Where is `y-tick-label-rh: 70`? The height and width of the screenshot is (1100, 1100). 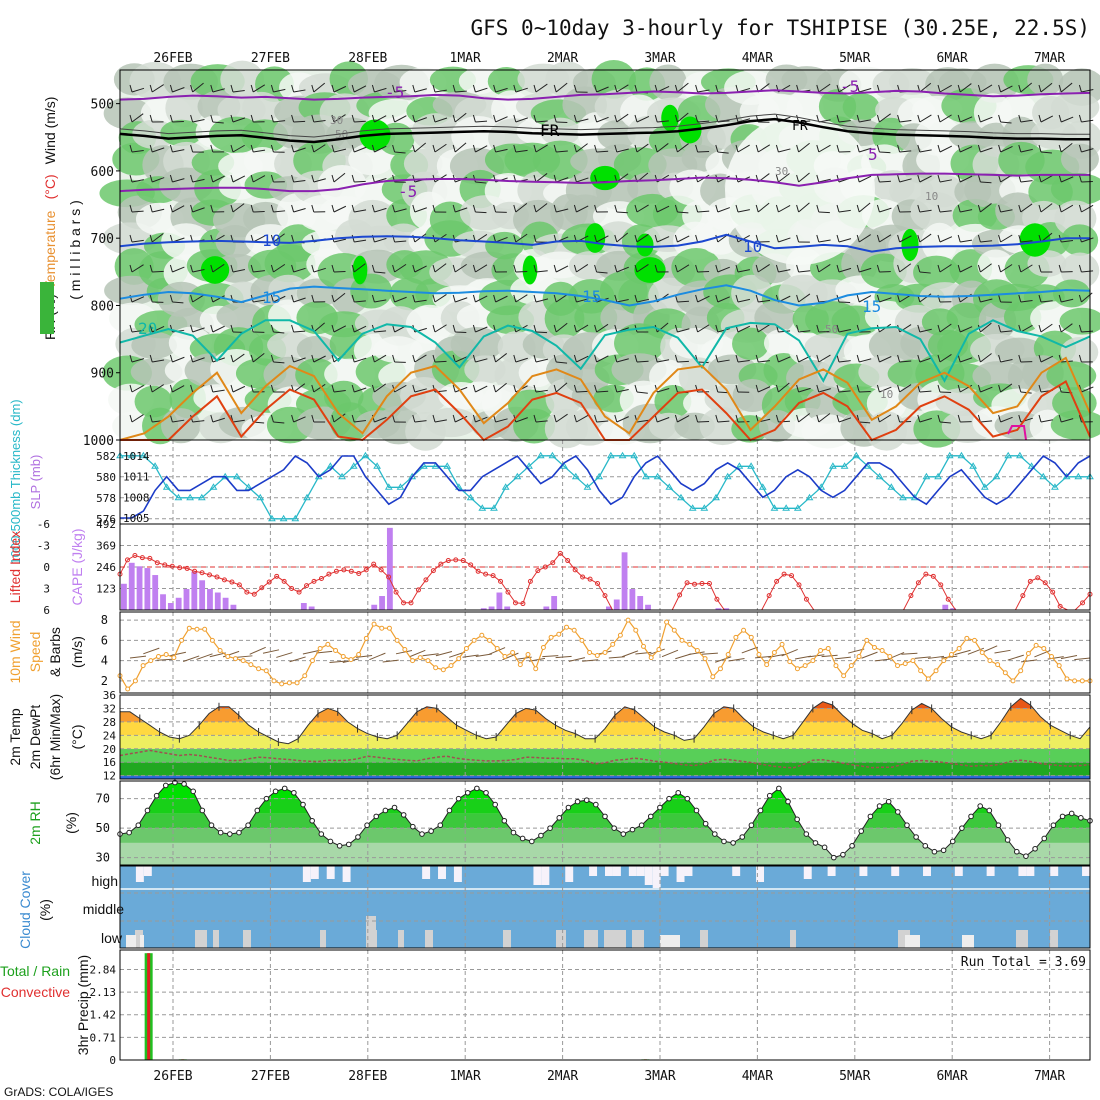 y-tick-label-rh: 70 is located at coordinates (103, 799).